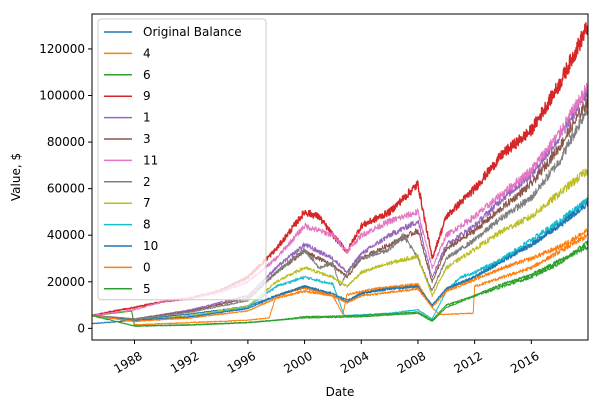 The width and height of the screenshot is (601, 409). Describe the element at coordinates (147, 289) in the screenshot. I see `legend-label-12: 5` at that location.